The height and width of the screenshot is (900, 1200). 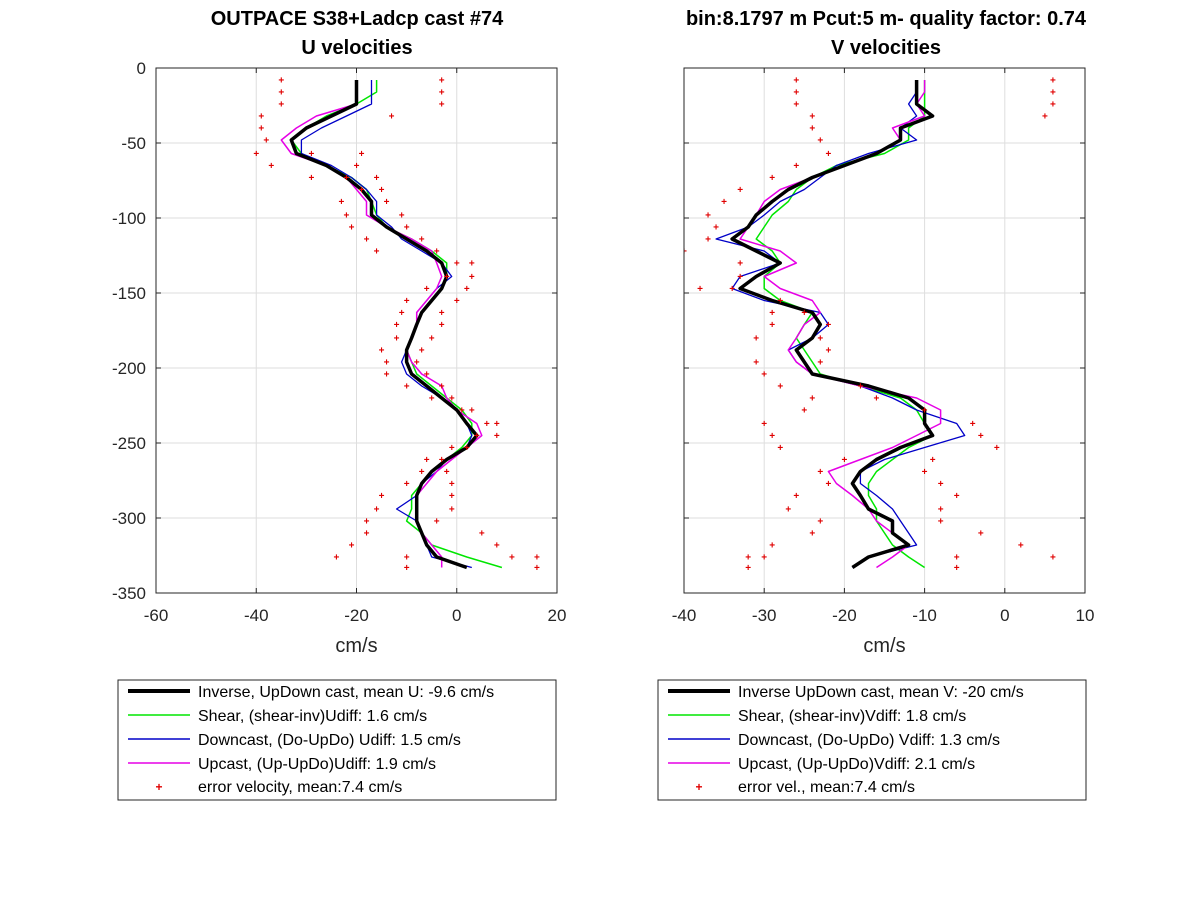 I want to click on u-y-tick-label: -150, so click(x=129, y=293).